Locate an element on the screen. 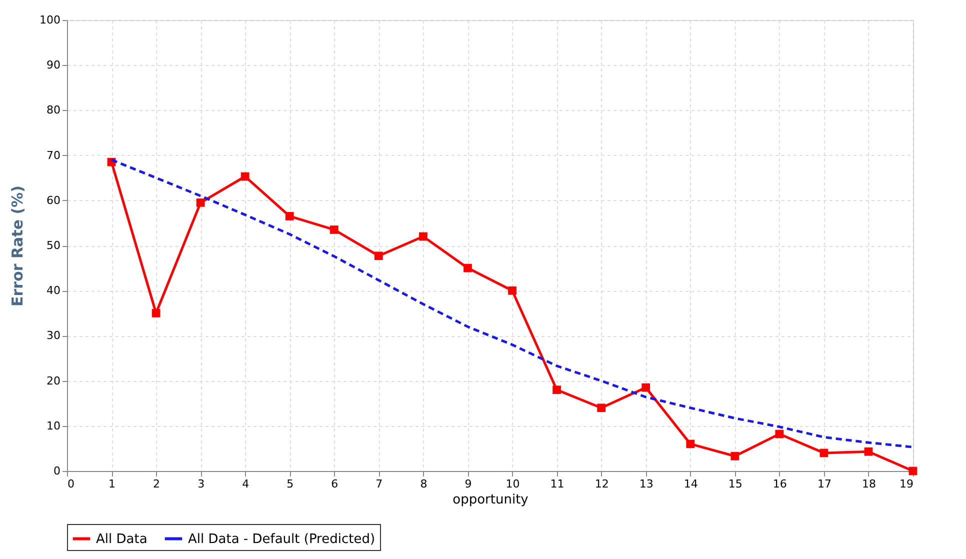 The width and height of the screenshot is (966, 559). x-tick-label: 5 is located at coordinates (290, 484).